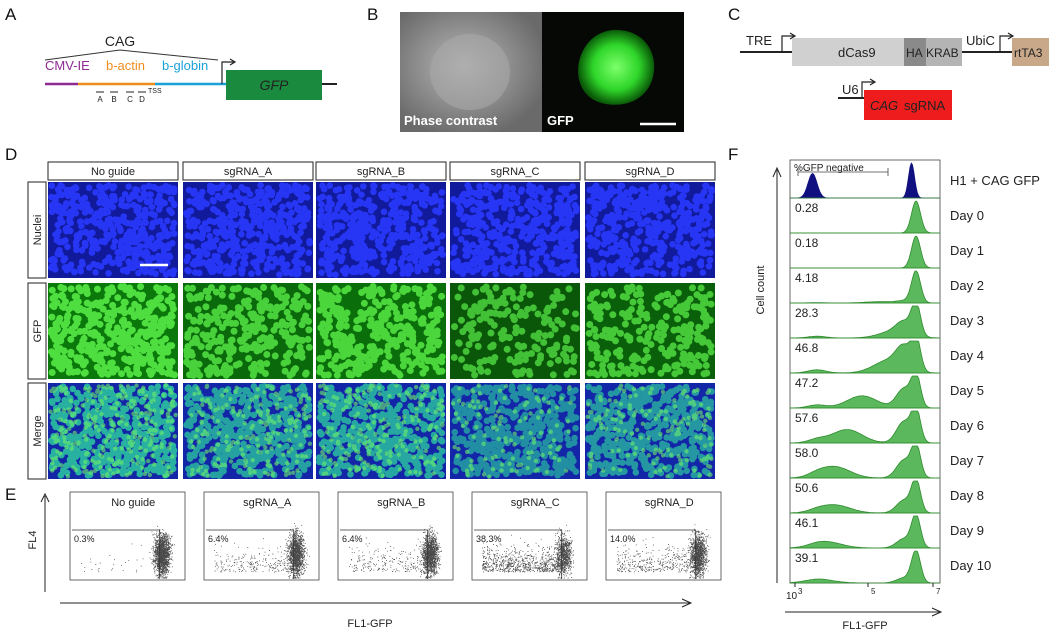  I want to click on panel-label: B, so click(372, 14).